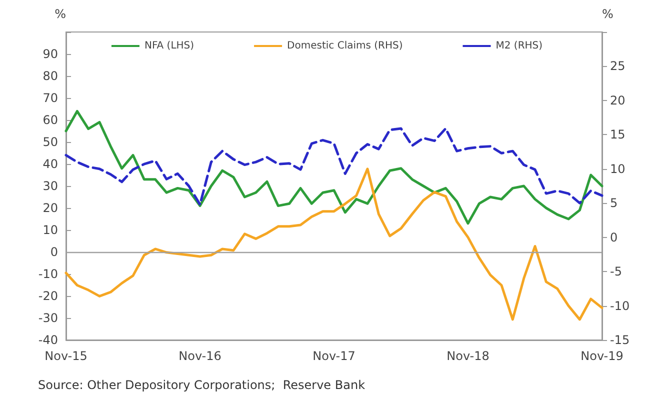 This screenshot has height=403, width=654. I want to click on y-tick-label: 70, so click(50, 98).